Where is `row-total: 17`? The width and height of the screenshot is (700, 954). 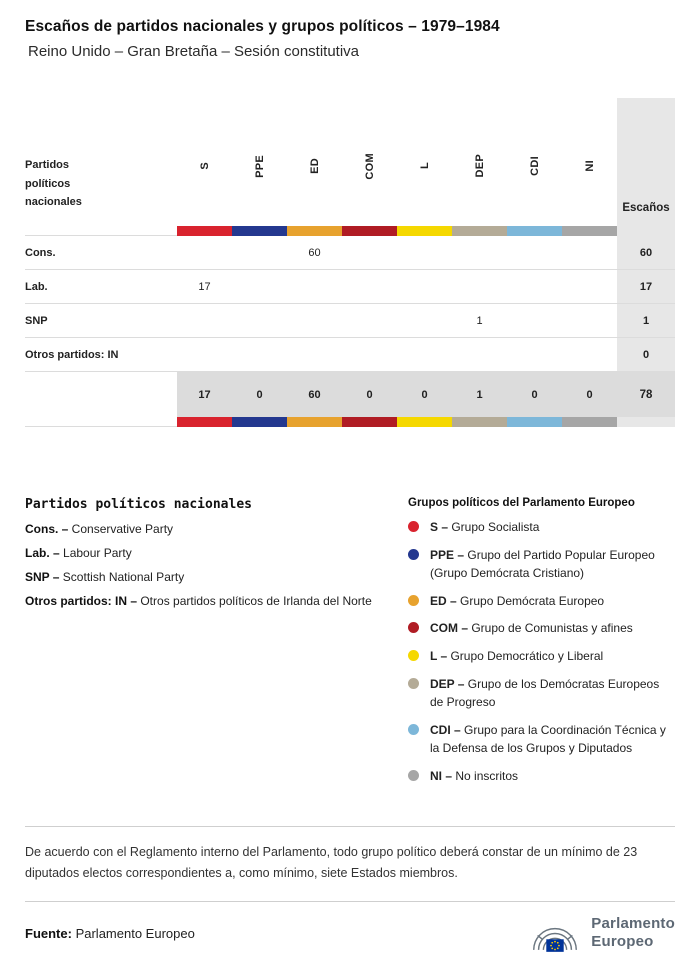 row-total: 17 is located at coordinates (646, 286).